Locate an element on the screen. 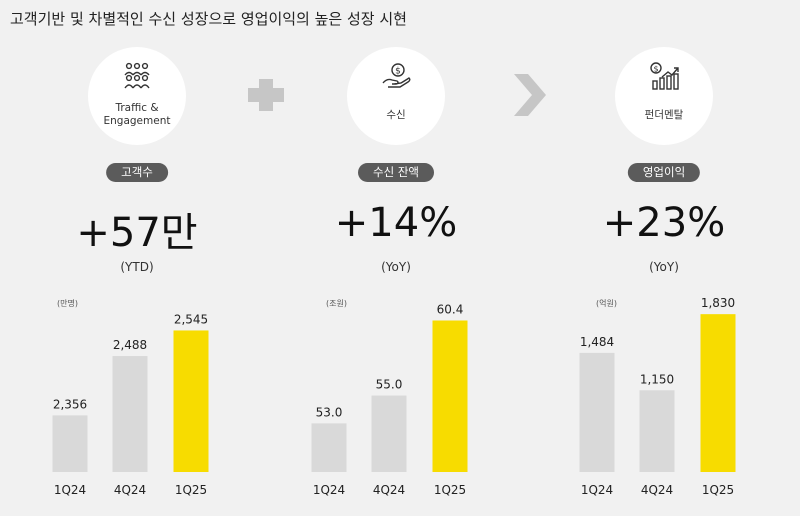 The image size is (800, 516). chevron-right-icon is located at coordinates (530, 95).